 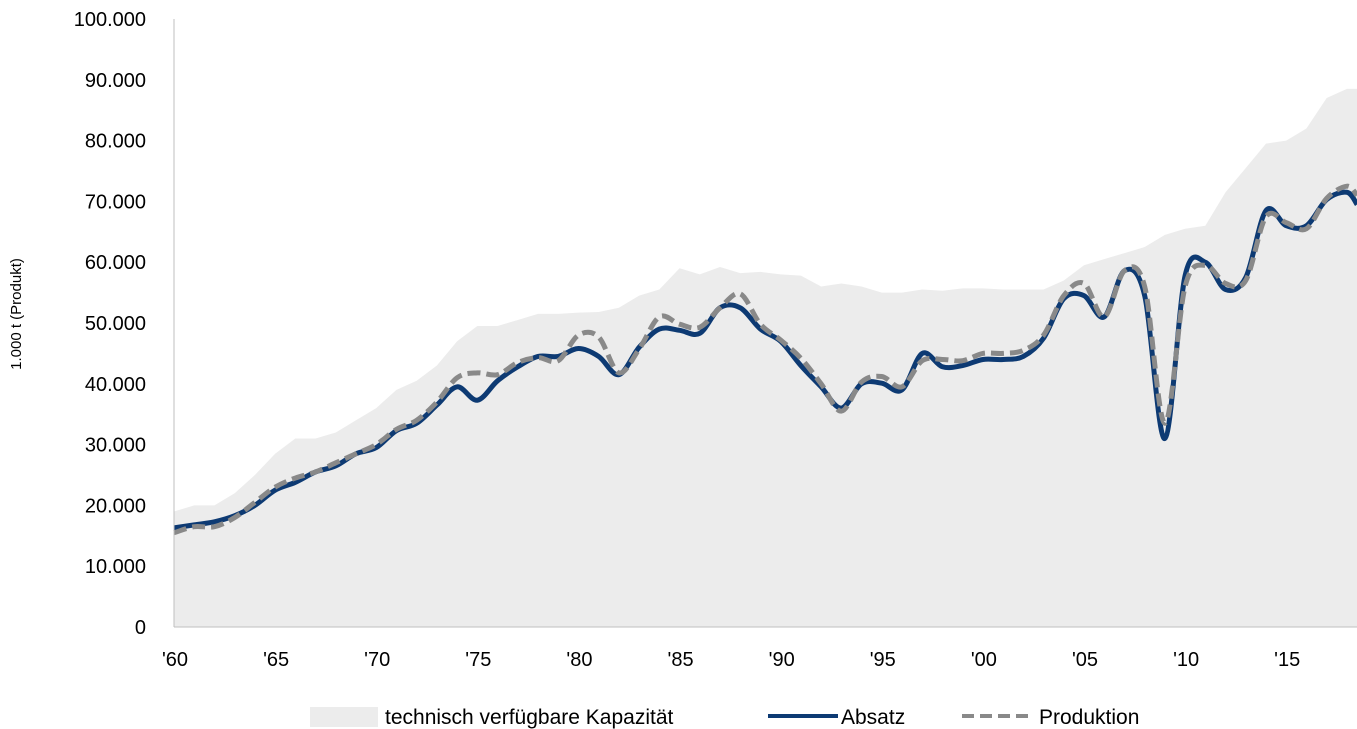 I want to click on legend-label-capacity: technisch verfügbare Kapazität, so click(x=529, y=717).